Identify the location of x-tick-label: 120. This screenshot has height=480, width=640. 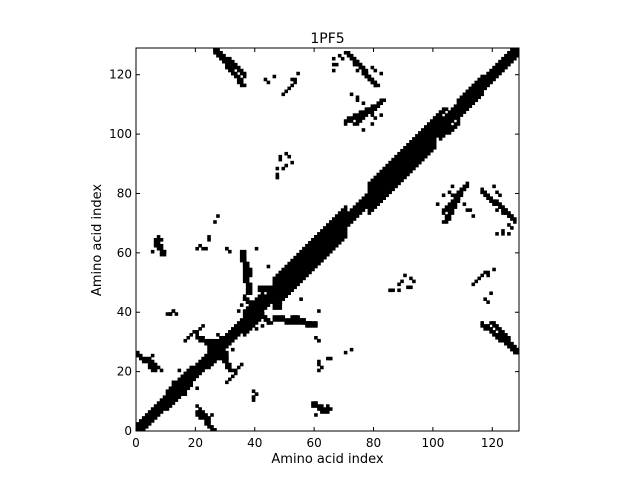
(492, 443).